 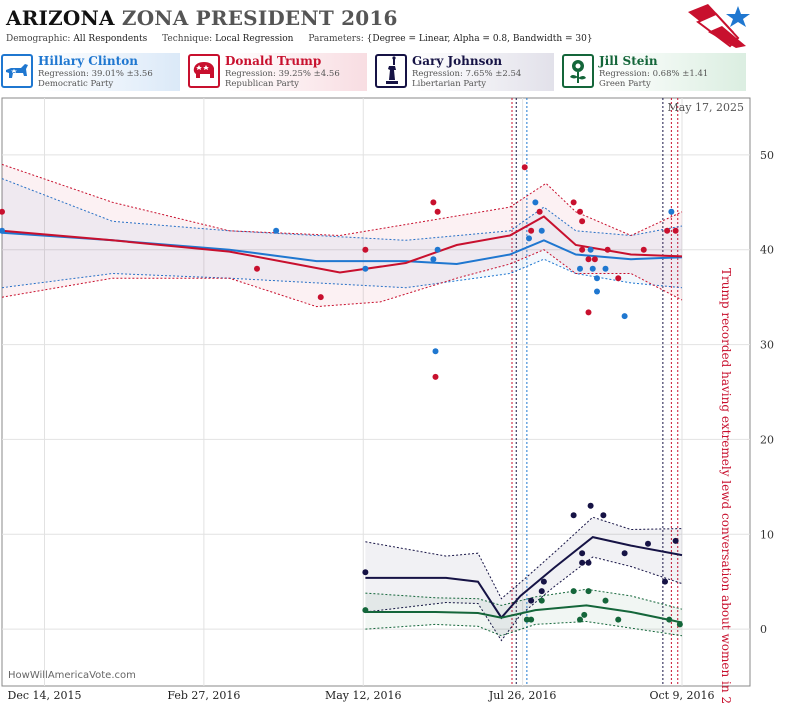 I want to click on candidate-party: Democratic Party, so click(x=76, y=84).